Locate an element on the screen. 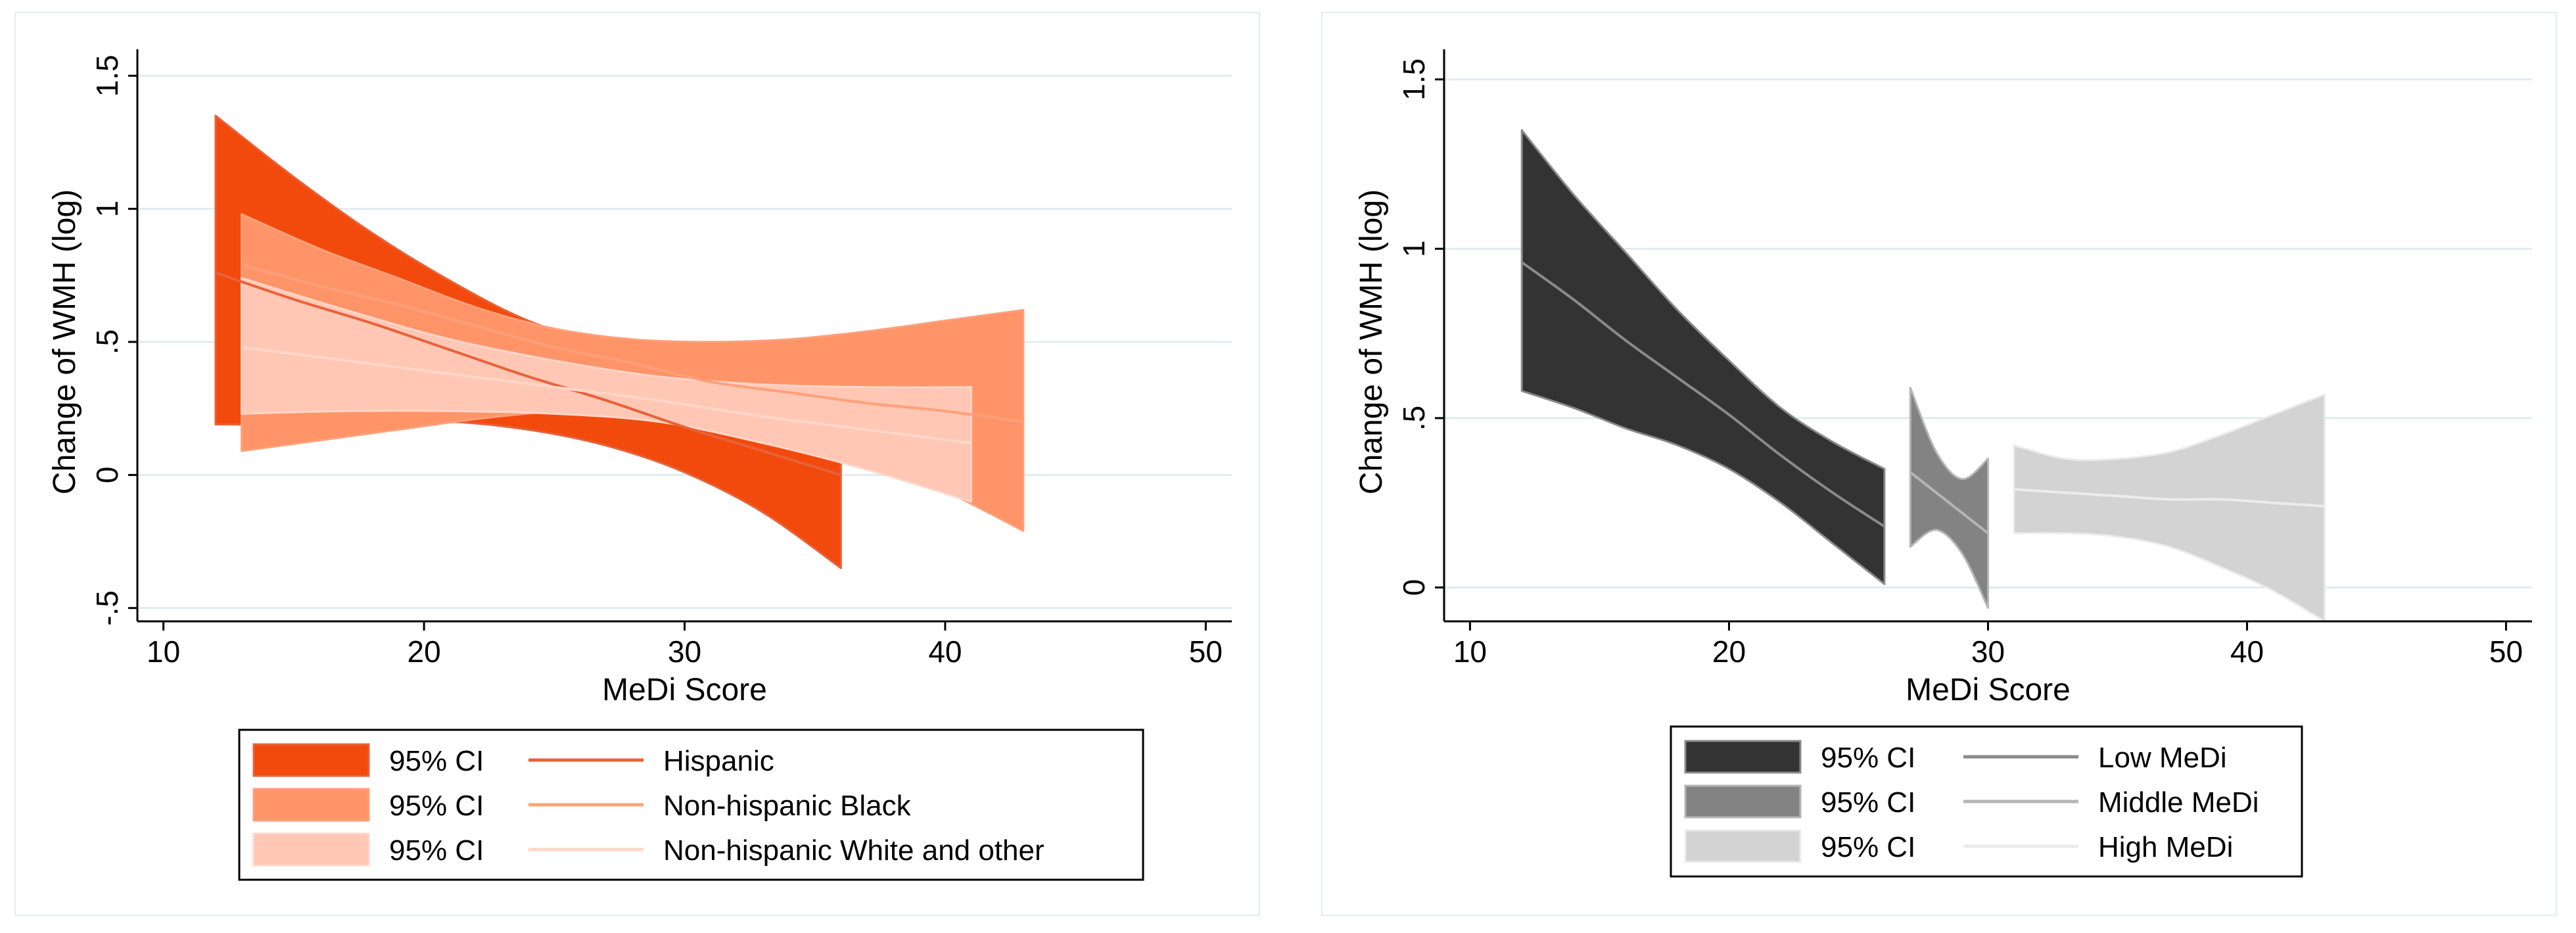 This screenshot has width=2576, height=933. legend-label-series: Middle MeDi is located at coordinates (2178, 802).